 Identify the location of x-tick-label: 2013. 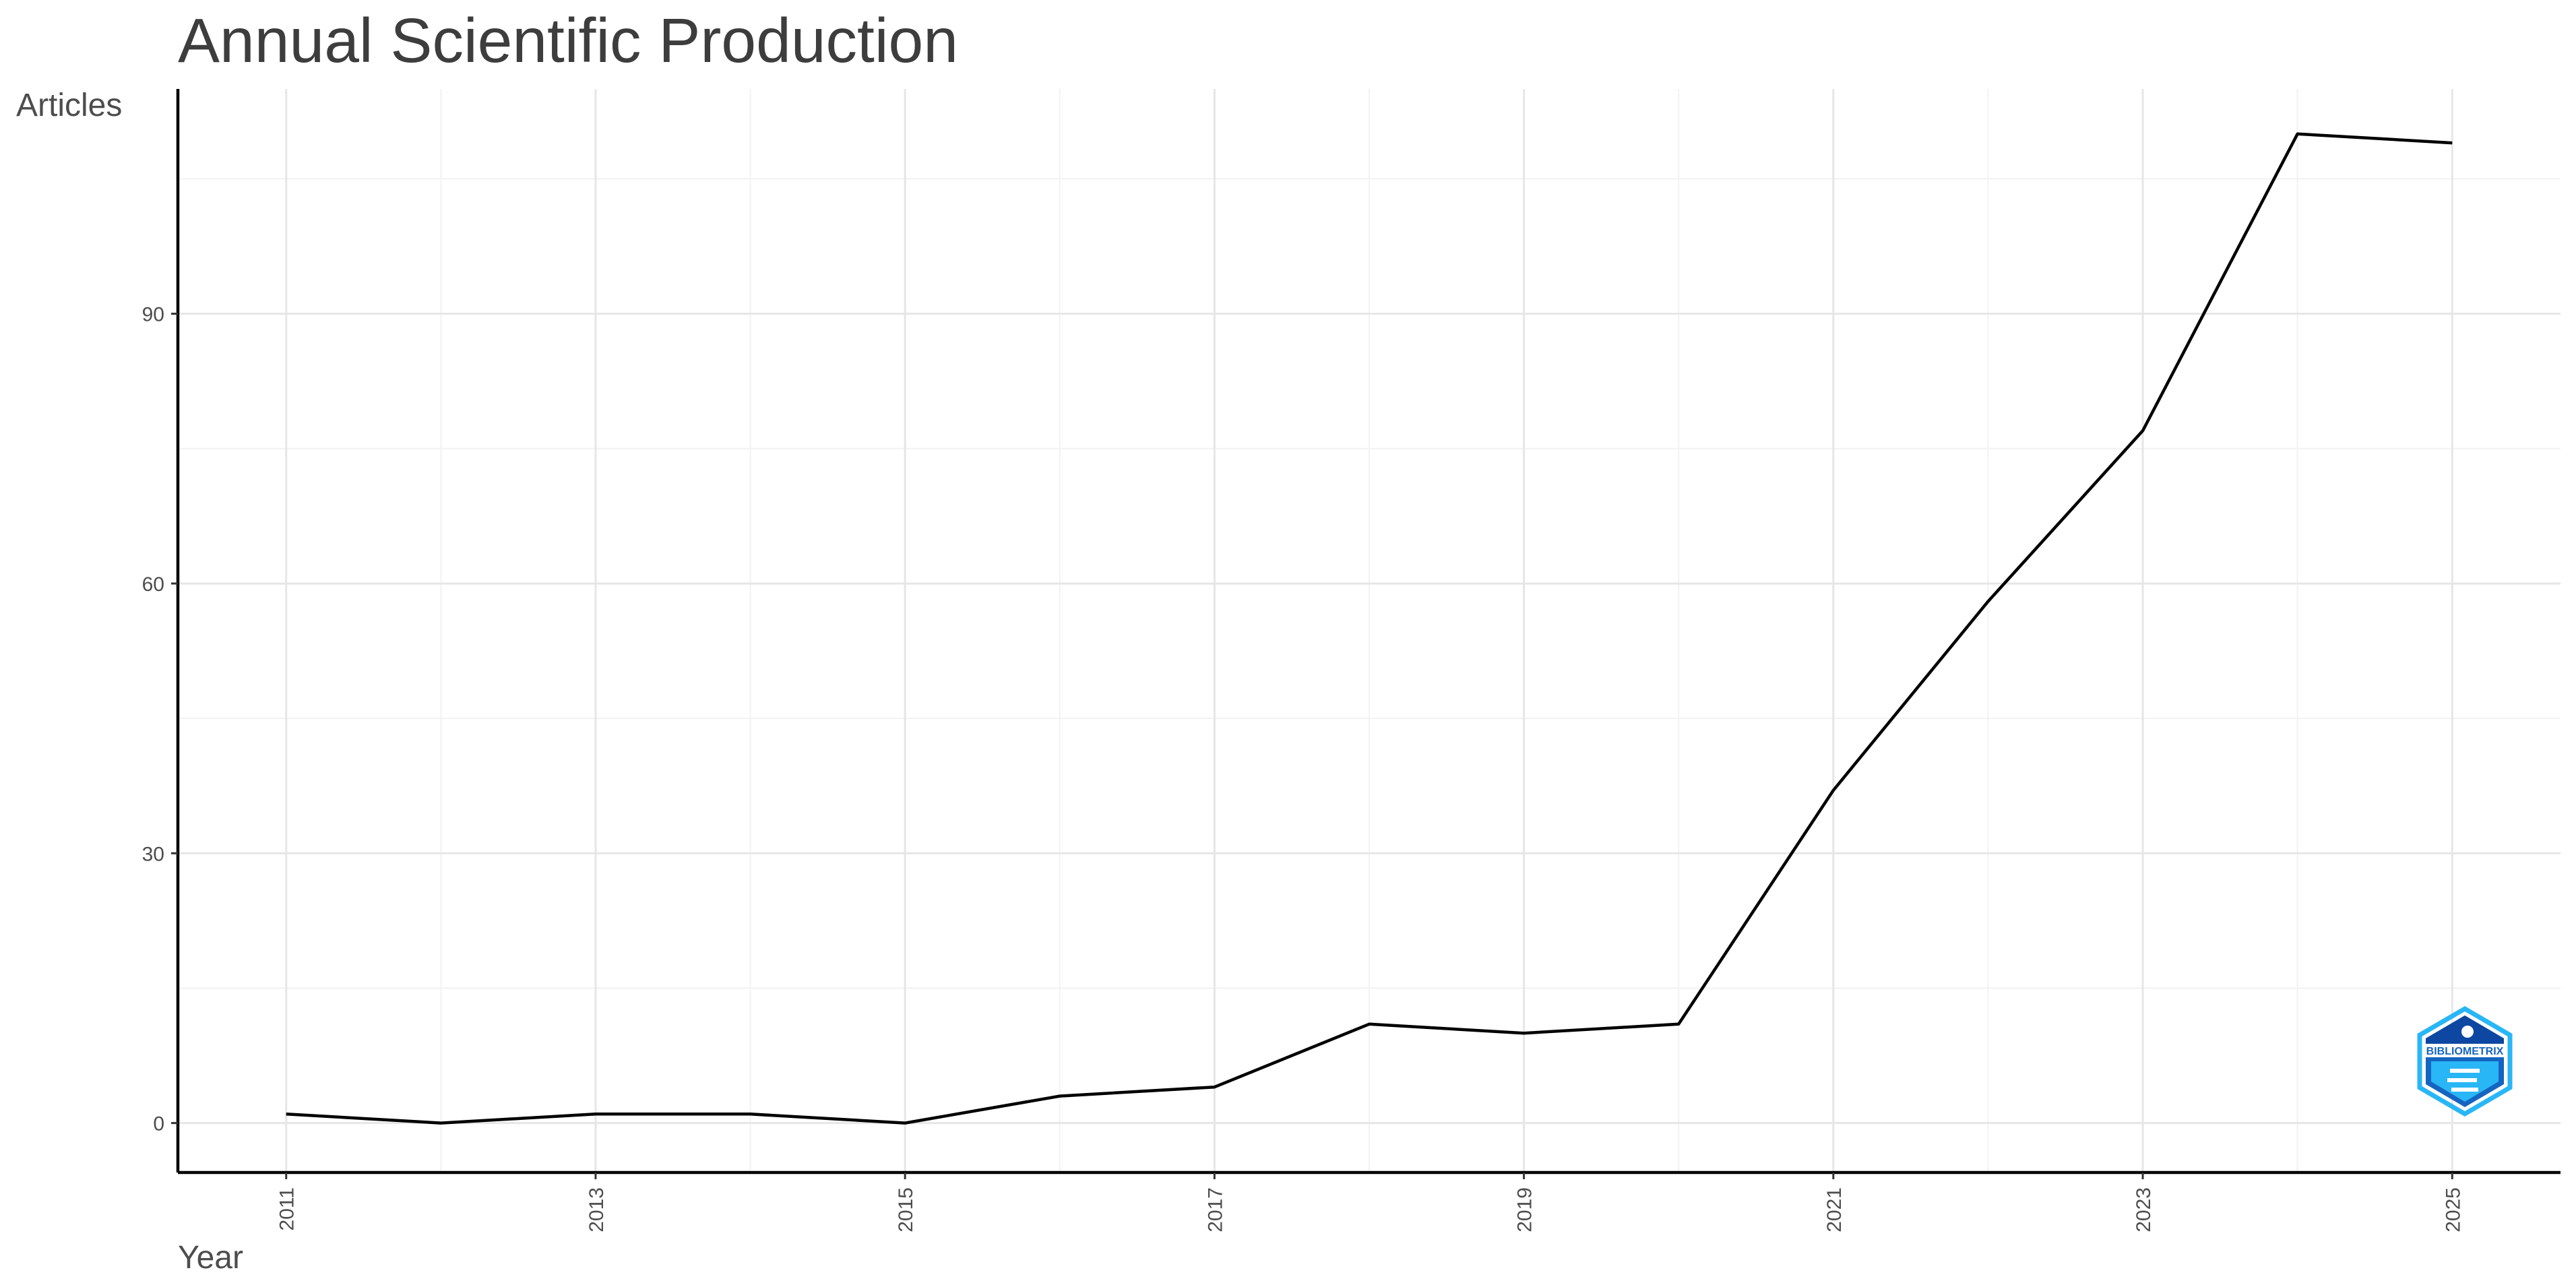
(597, 1209).